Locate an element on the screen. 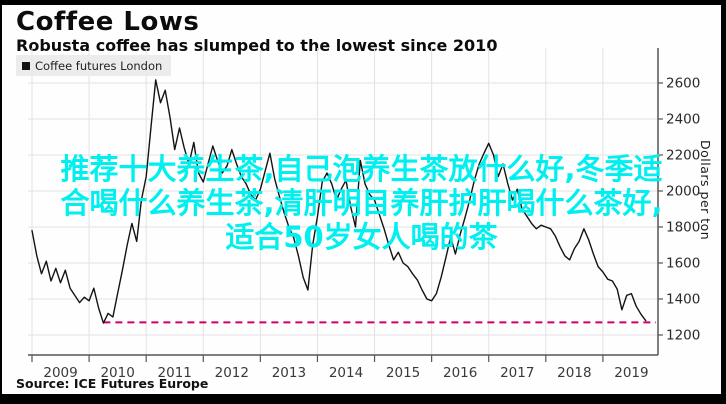 This screenshot has height=404, width=726. x-axis-tick-label: 2015 is located at coordinates (403, 373).